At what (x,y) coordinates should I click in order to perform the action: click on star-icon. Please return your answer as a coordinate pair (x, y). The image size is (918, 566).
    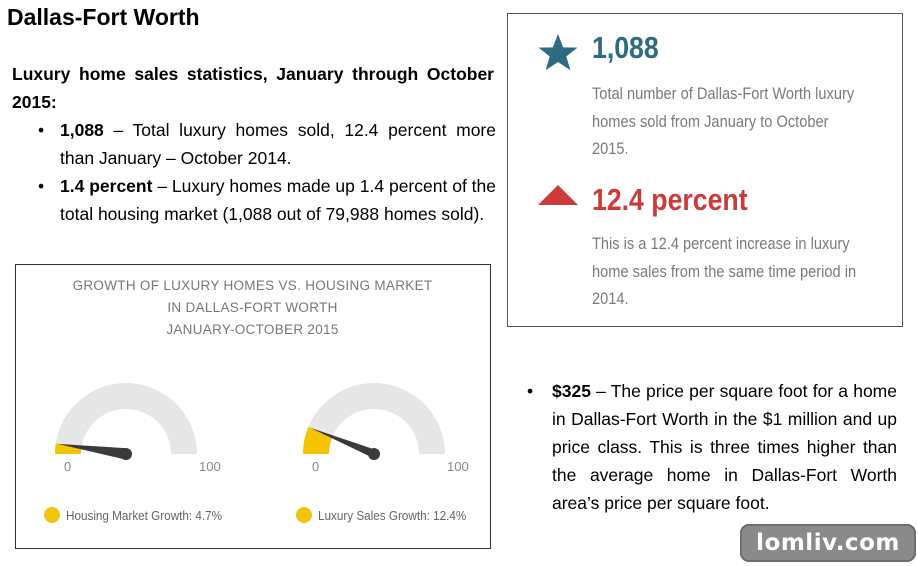
    Looking at the image, I should click on (558, 52).